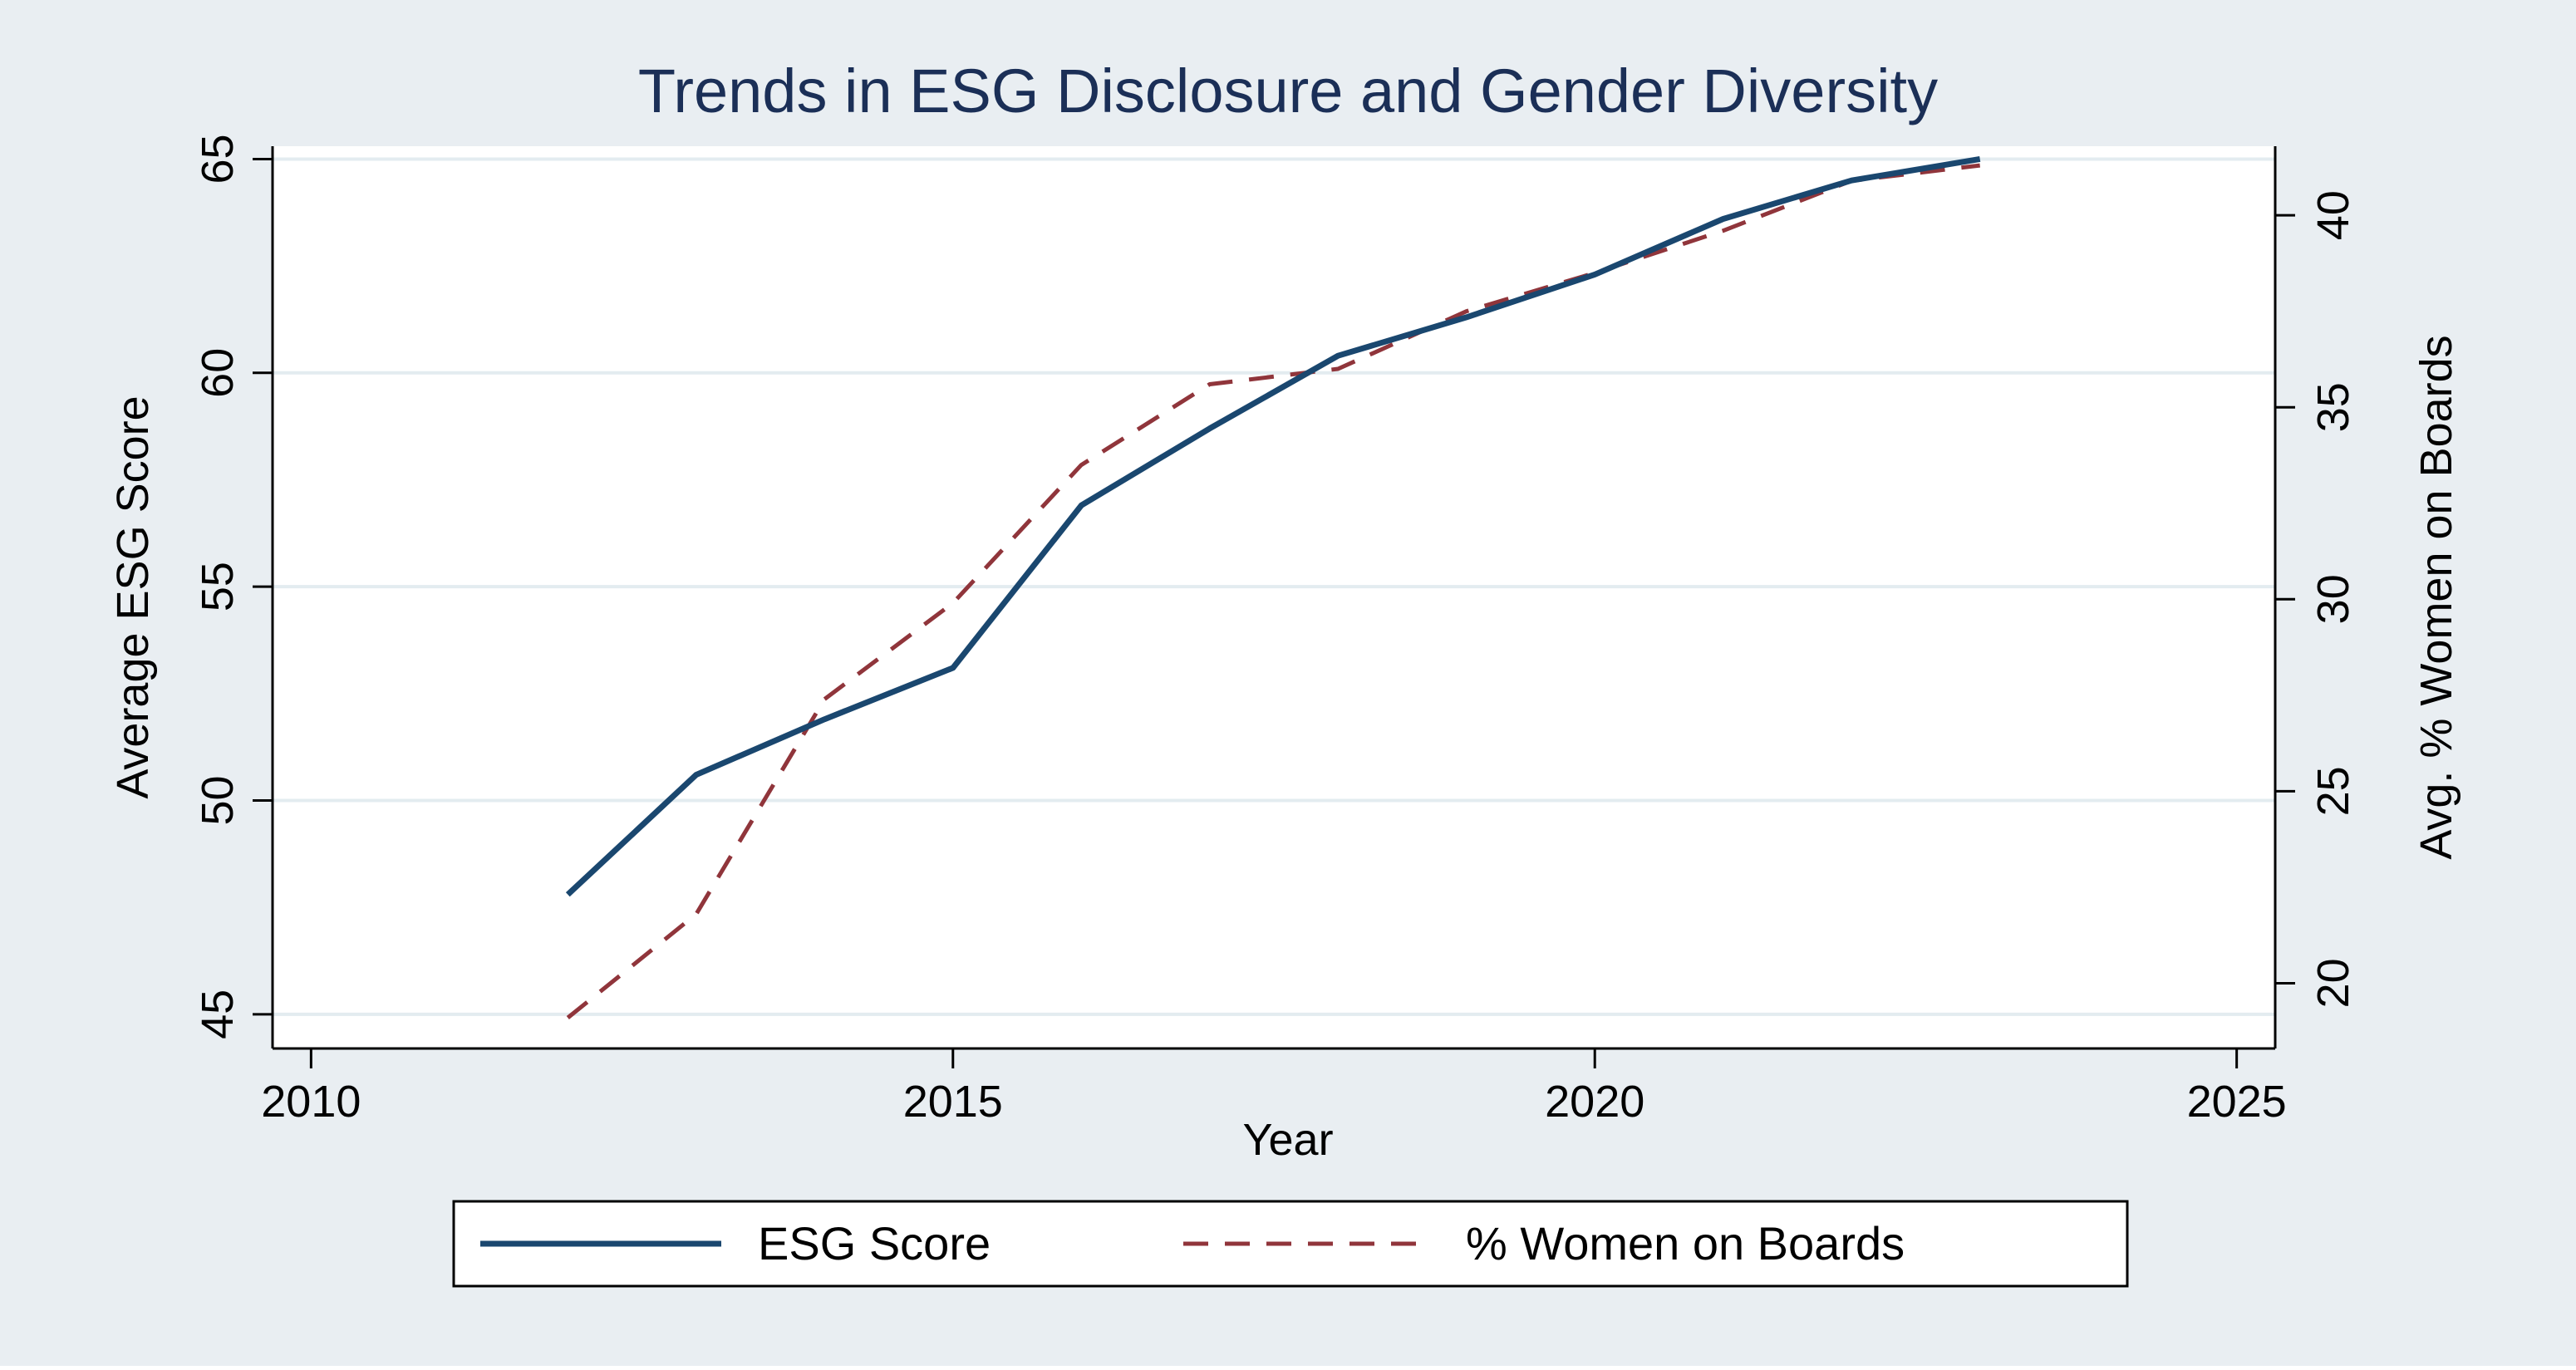  What do you see at coordinates (1287, 1140) in the screenshot?
I see `x-axis-label: Year` at bounding box center [1287, 1140].